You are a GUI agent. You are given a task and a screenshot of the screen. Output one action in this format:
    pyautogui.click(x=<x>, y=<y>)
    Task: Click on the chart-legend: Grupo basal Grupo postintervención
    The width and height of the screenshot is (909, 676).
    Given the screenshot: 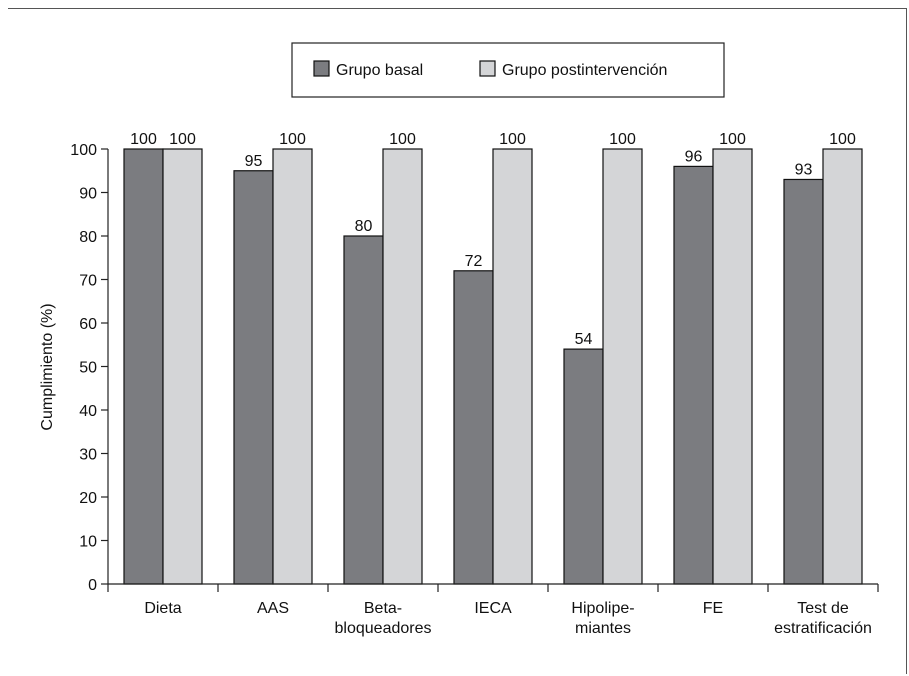 What is the action you would take?
    pyautogui.click(x=508, y=70)
    